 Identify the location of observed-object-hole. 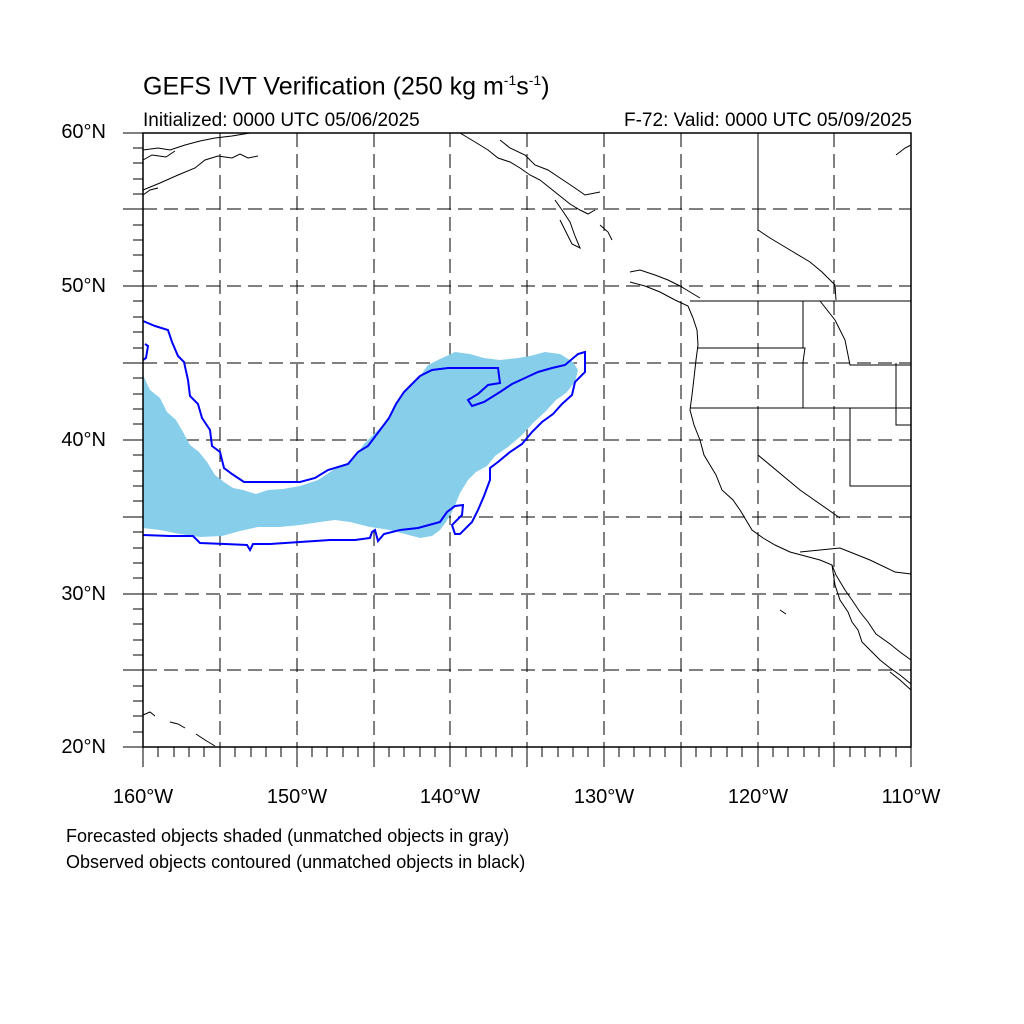
(146, 352).